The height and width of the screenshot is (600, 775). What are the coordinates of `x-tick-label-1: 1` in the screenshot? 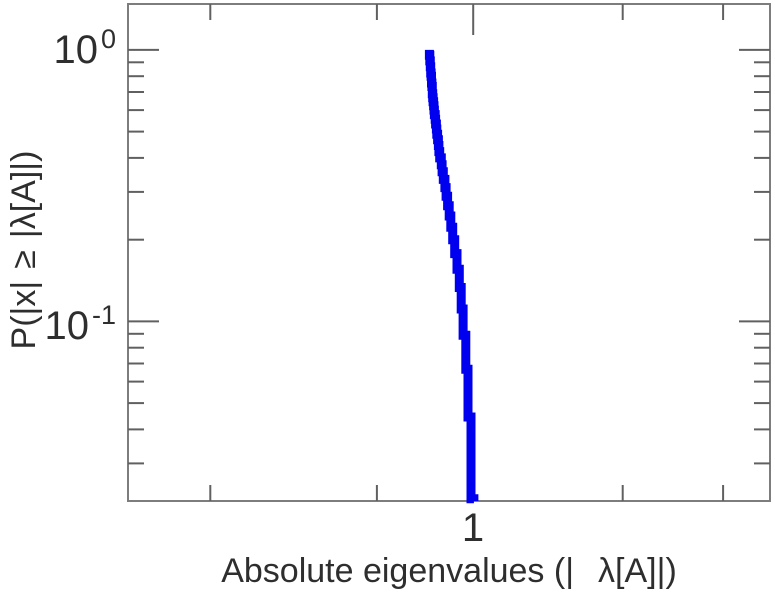 It's located at (473, 528).